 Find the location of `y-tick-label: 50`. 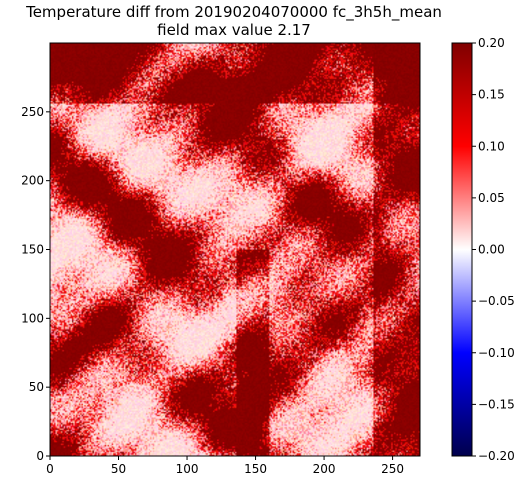

y-tick-label: 50 is located at coordinates (36, 387).